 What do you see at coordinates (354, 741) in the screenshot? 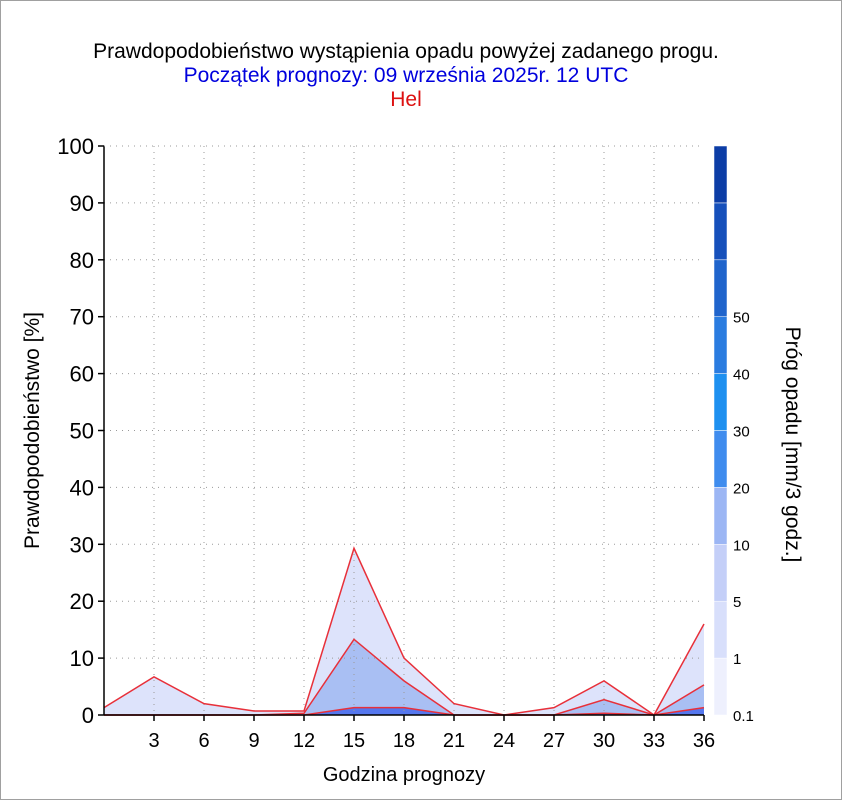
I see `x-tick-label: 15` at bounding box center [354, 741].